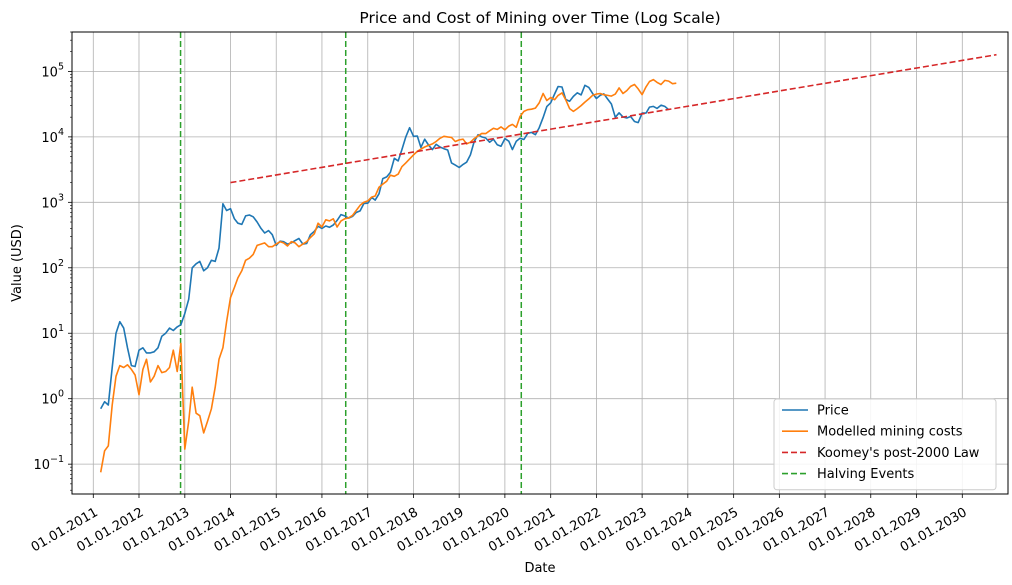 Image resolution: width=1012 pixels, height=585 pixels. What do you see at coordinates (61, 197) in the screenshot?
I see `y-tick-exponent: 3` at bounding box center [61, 197].